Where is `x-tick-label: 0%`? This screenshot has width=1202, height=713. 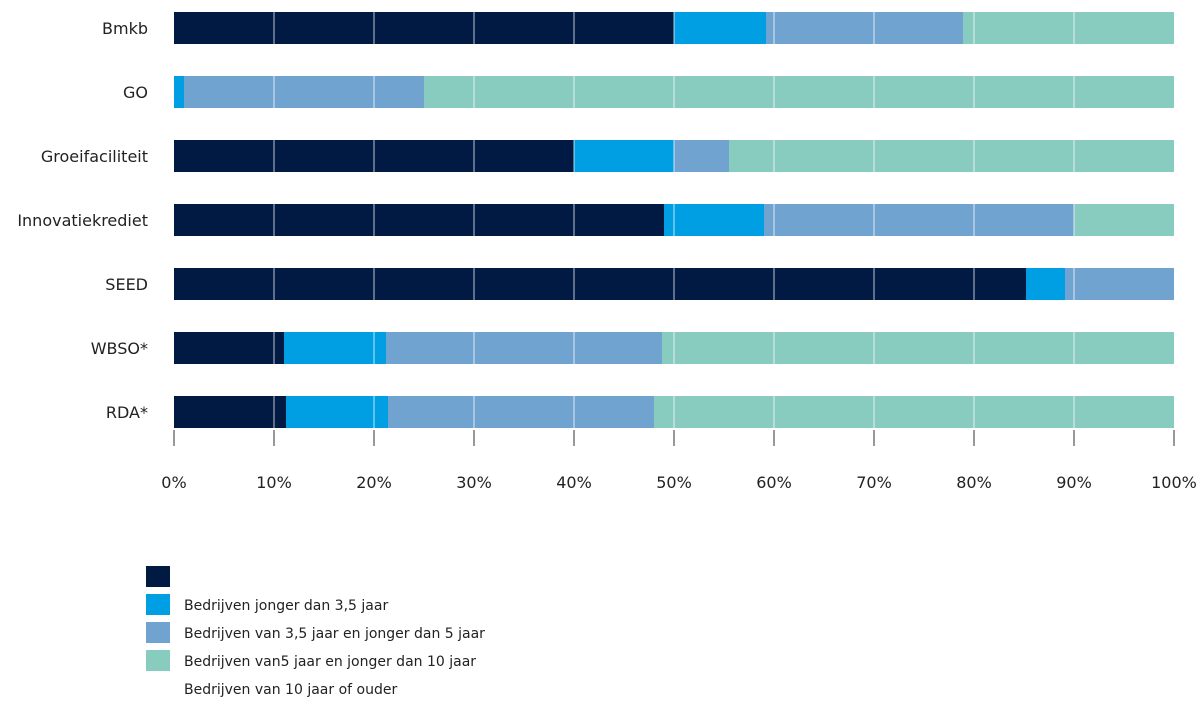
x-tick-label: 0% is located at coordinates (173, 482).